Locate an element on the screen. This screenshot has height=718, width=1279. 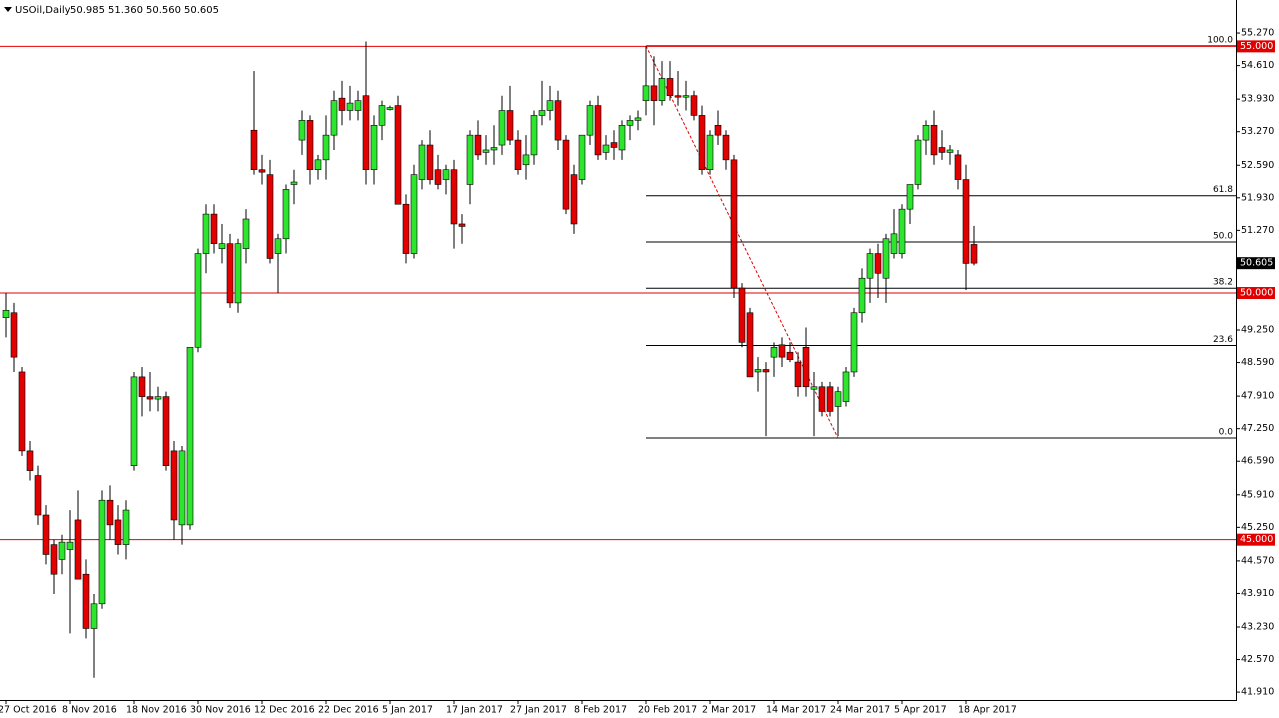
y-tick-label: 52.590 is located at coordinates (1257, 165).